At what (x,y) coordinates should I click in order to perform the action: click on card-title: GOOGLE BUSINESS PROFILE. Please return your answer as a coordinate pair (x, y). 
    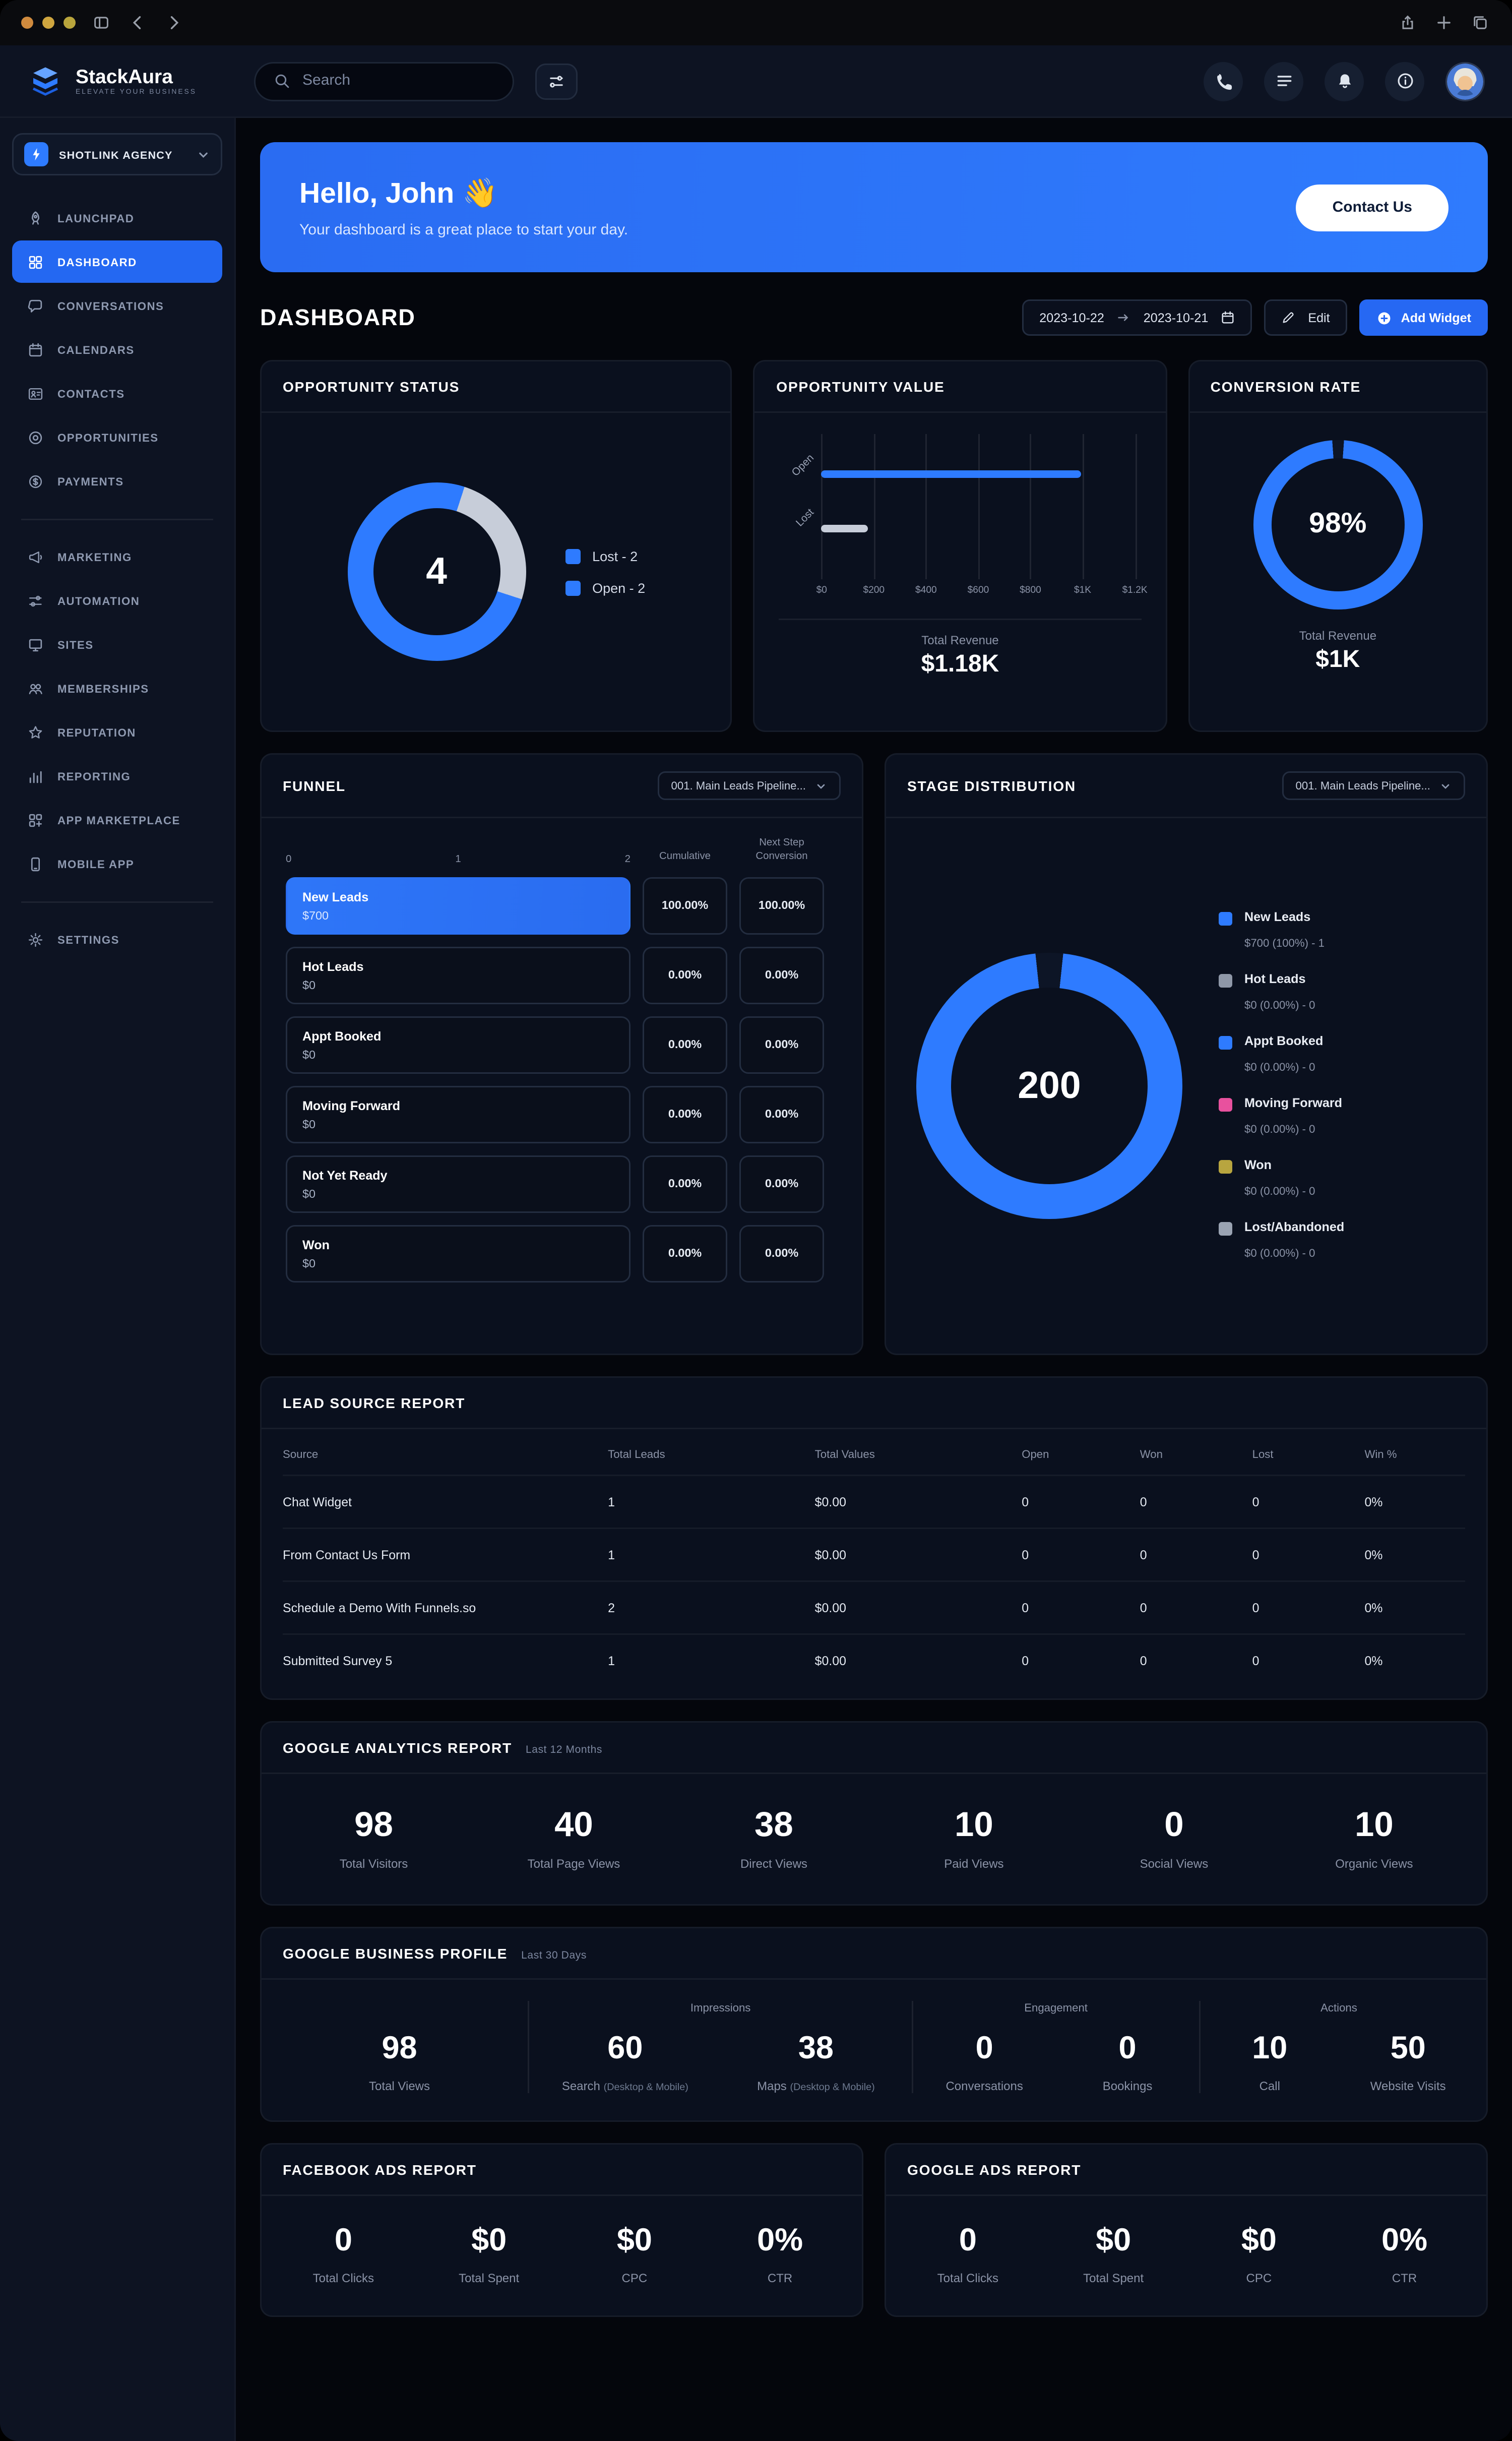
    Looking at the image, I should click on (396, 1953).